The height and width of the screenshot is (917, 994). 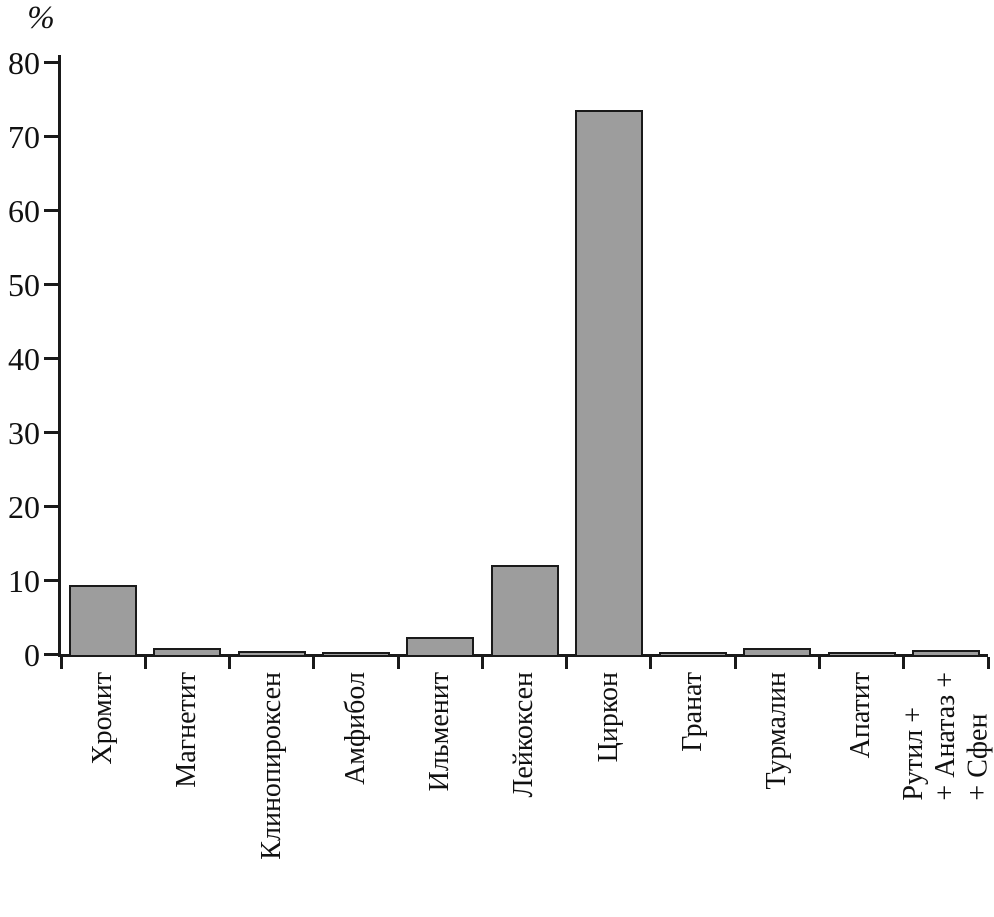 What do you see at coordinates (777, 794) in the screenshot?
I see `x-axis-category-label: Турмалин` at bounding box center [777, 794].